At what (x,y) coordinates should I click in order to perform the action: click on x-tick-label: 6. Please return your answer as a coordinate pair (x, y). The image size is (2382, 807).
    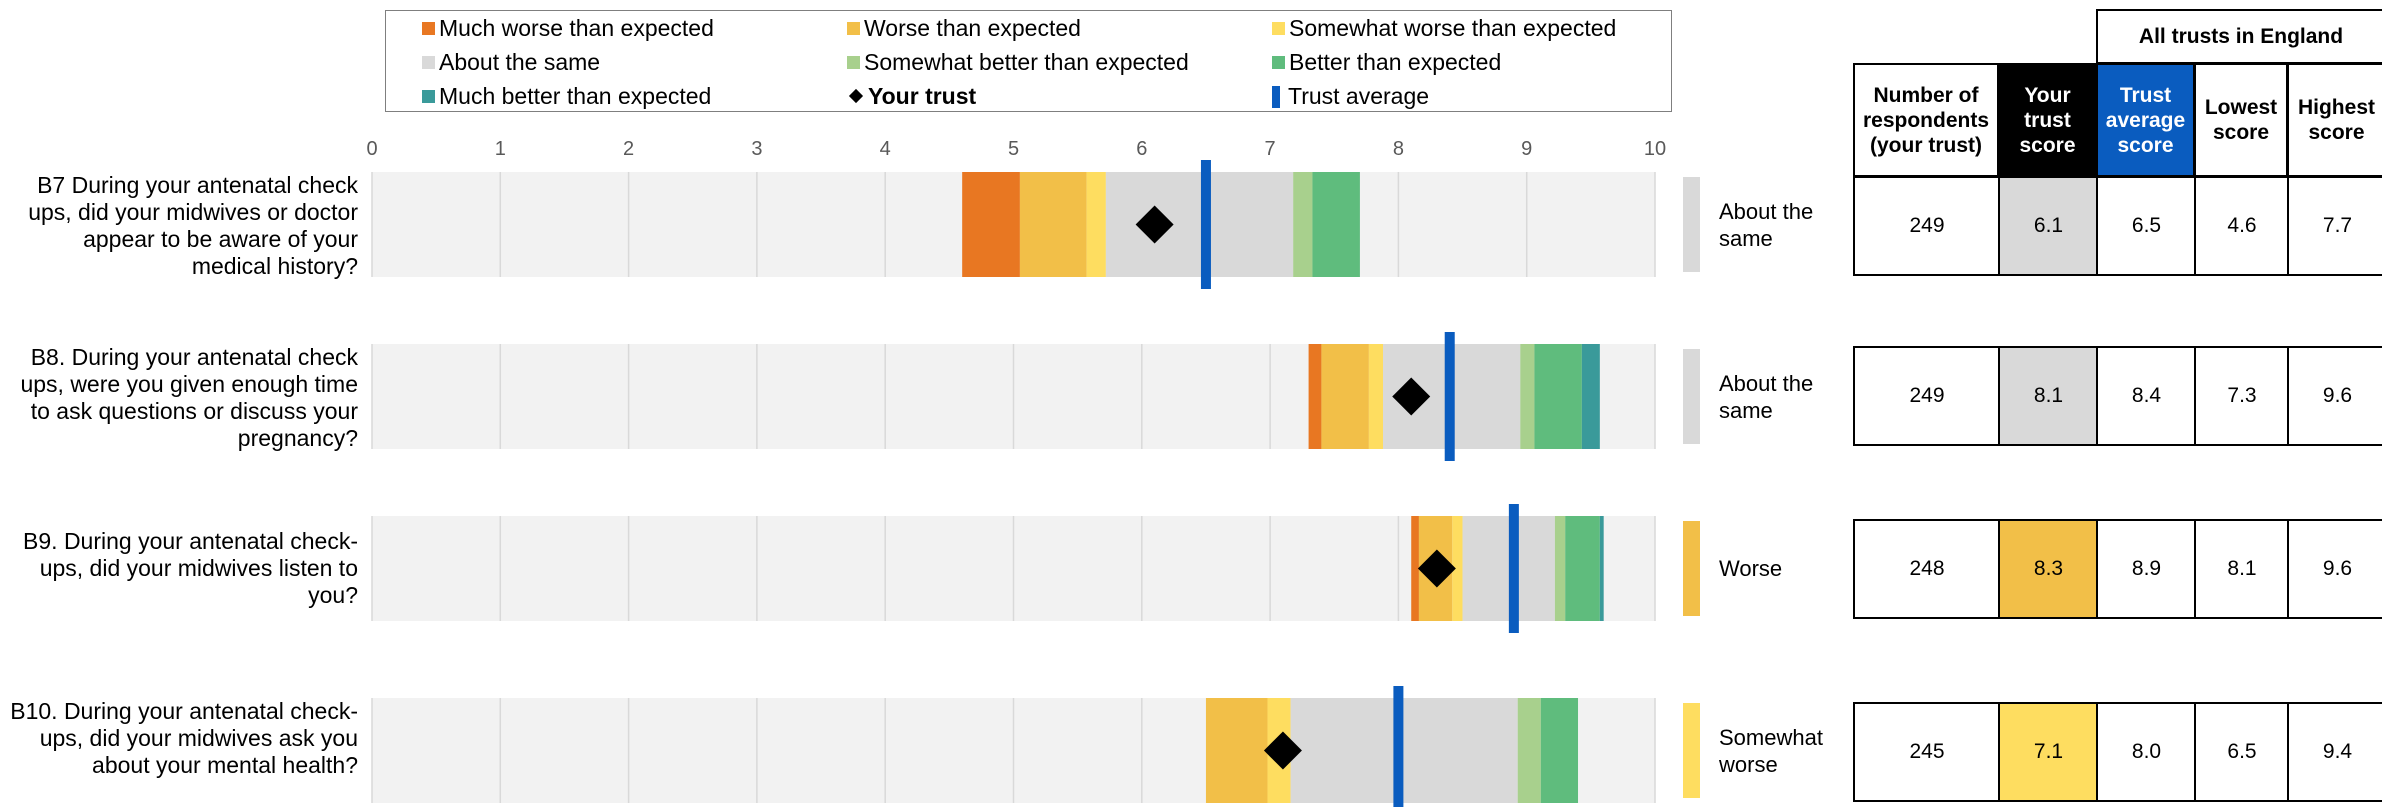
    Looking at the image, I should click on (1141, 149).